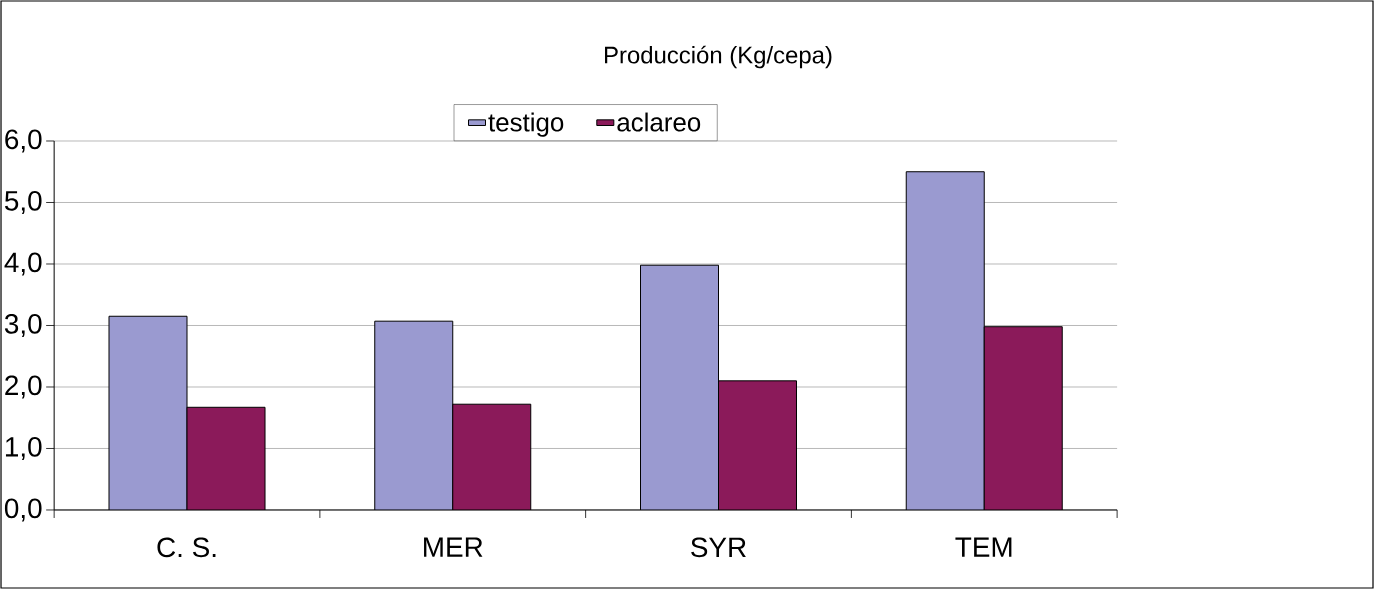 This screenshot has width=1374, height=589. What do you see at coordinates (718, 547) in the screenshot?
I see `x-tick-label: SYR` at bounding box center [718, 547].